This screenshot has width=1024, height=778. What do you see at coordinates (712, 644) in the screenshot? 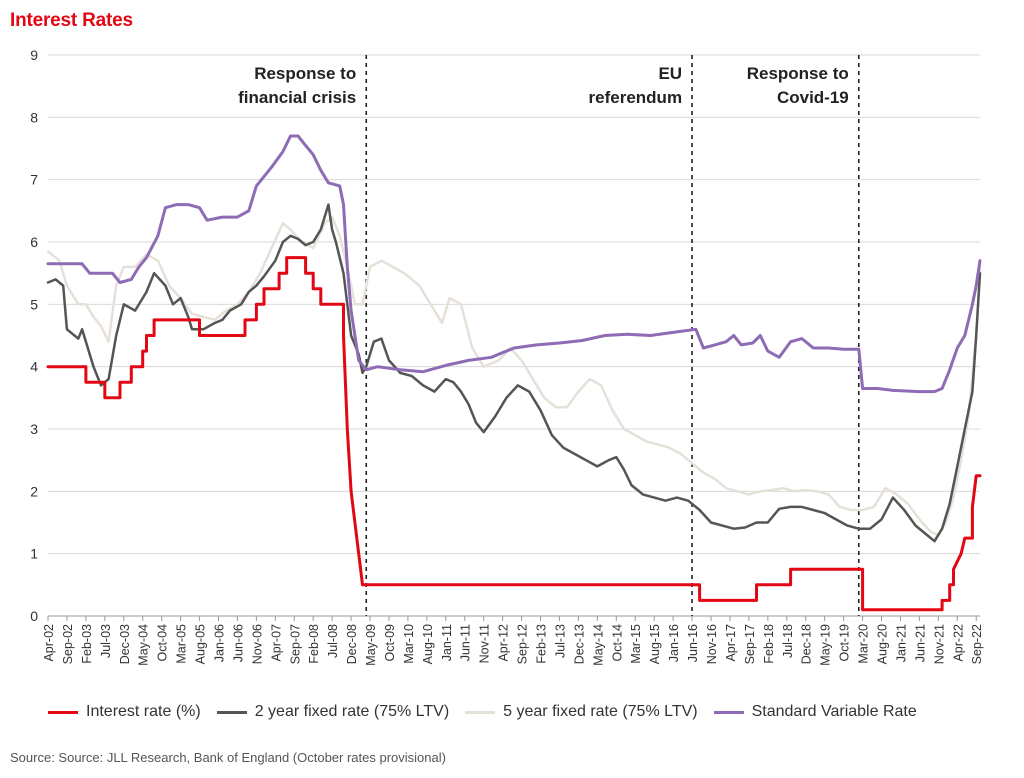
I see `x-tick-label: Nov-16` at bounding box center [712, 644].